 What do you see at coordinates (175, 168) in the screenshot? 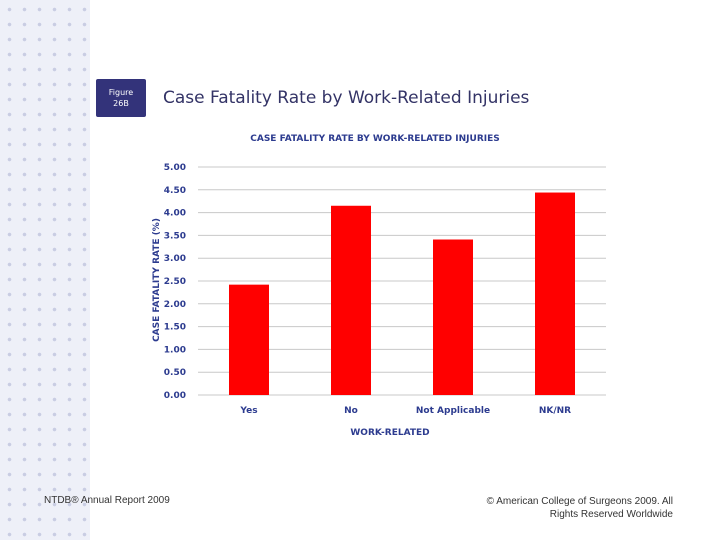
I see `y-tick-label: 5.00` at bounding box center [175, 168].